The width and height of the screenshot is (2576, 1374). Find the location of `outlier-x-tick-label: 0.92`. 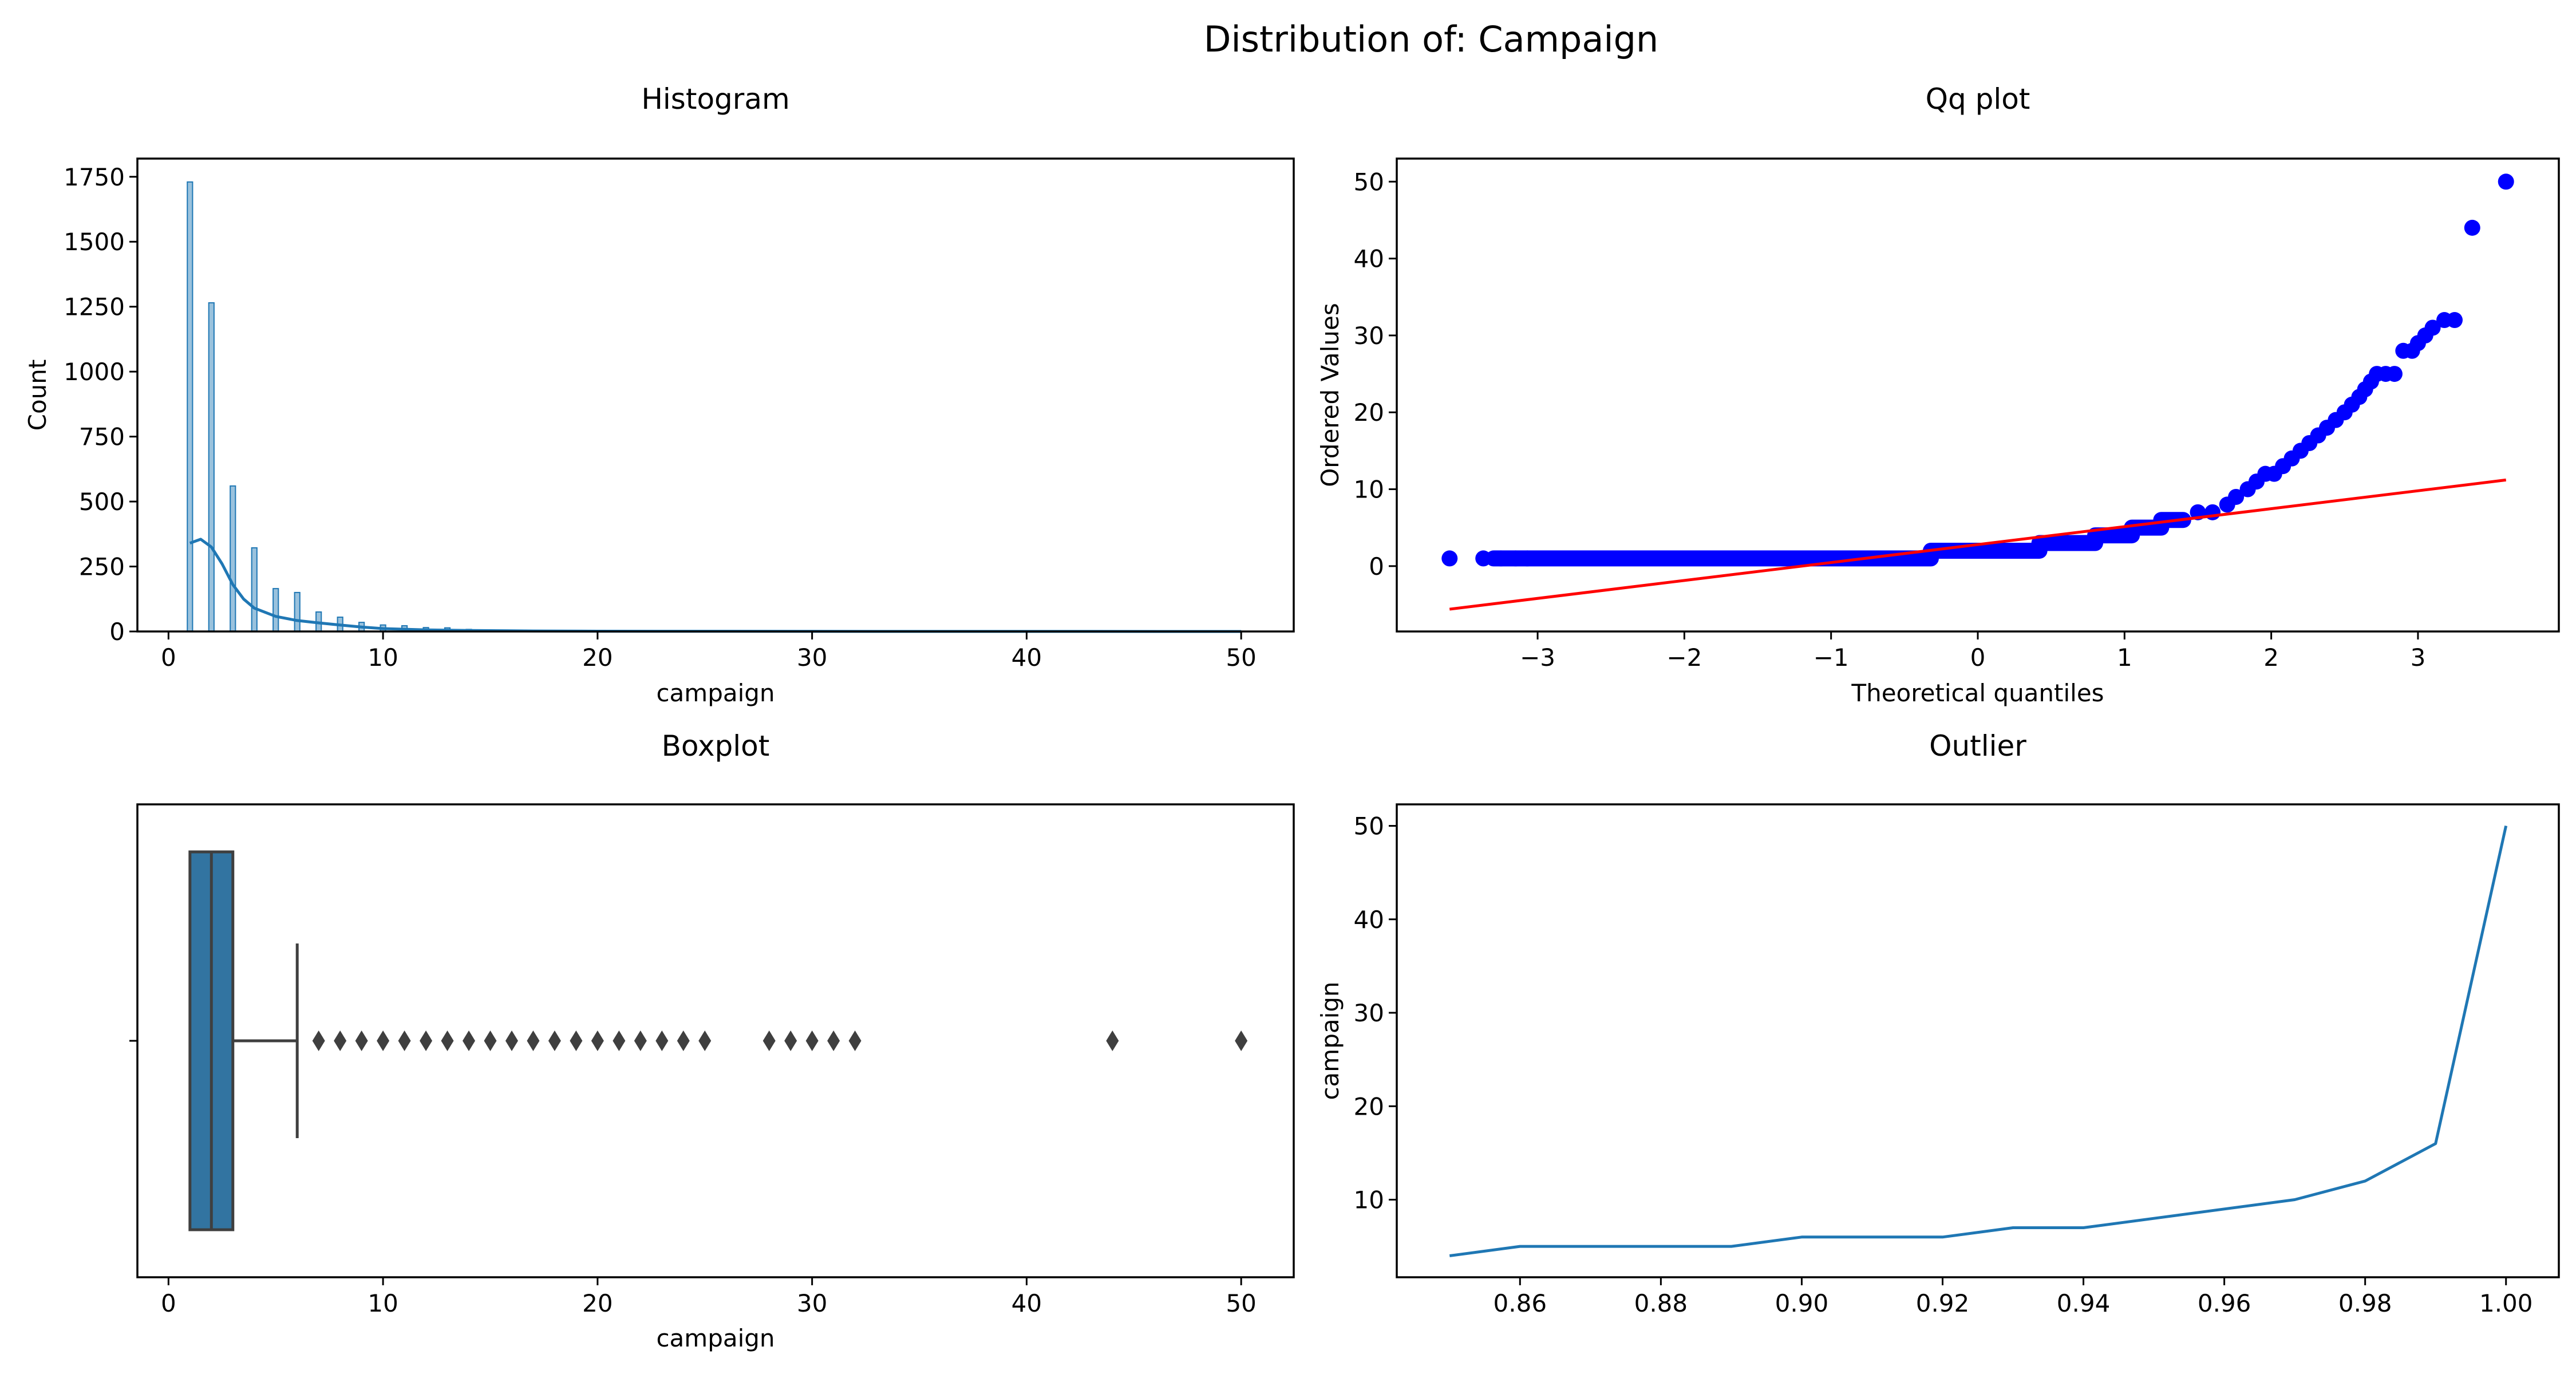

outlier-x-tick-label: 0.92 is located at coordinates (1943, 1303).